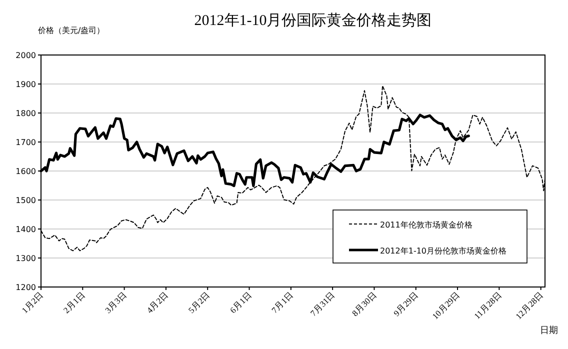  Describe the element at coordinates (26, 55) in the screenshot. I see `y-tick-label: 2000` at that location.